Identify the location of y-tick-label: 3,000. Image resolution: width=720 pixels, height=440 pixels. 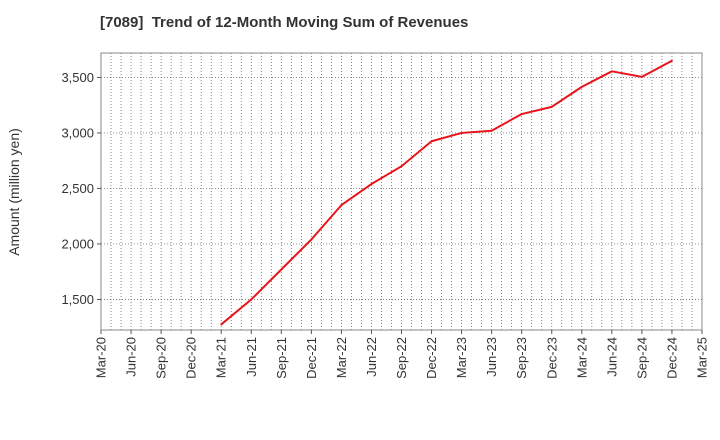
(77, 132).